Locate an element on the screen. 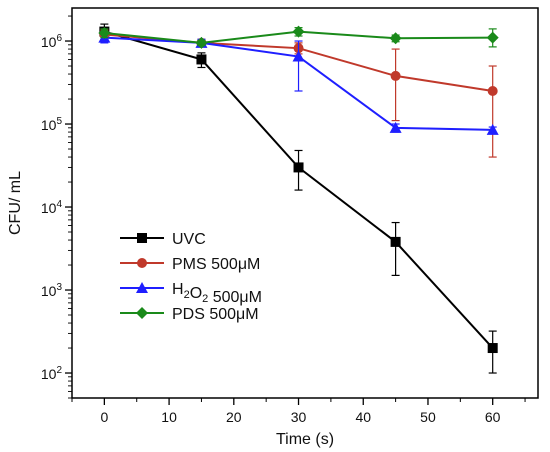  x-tick-label: 30 is located at coordinates (299, 417).